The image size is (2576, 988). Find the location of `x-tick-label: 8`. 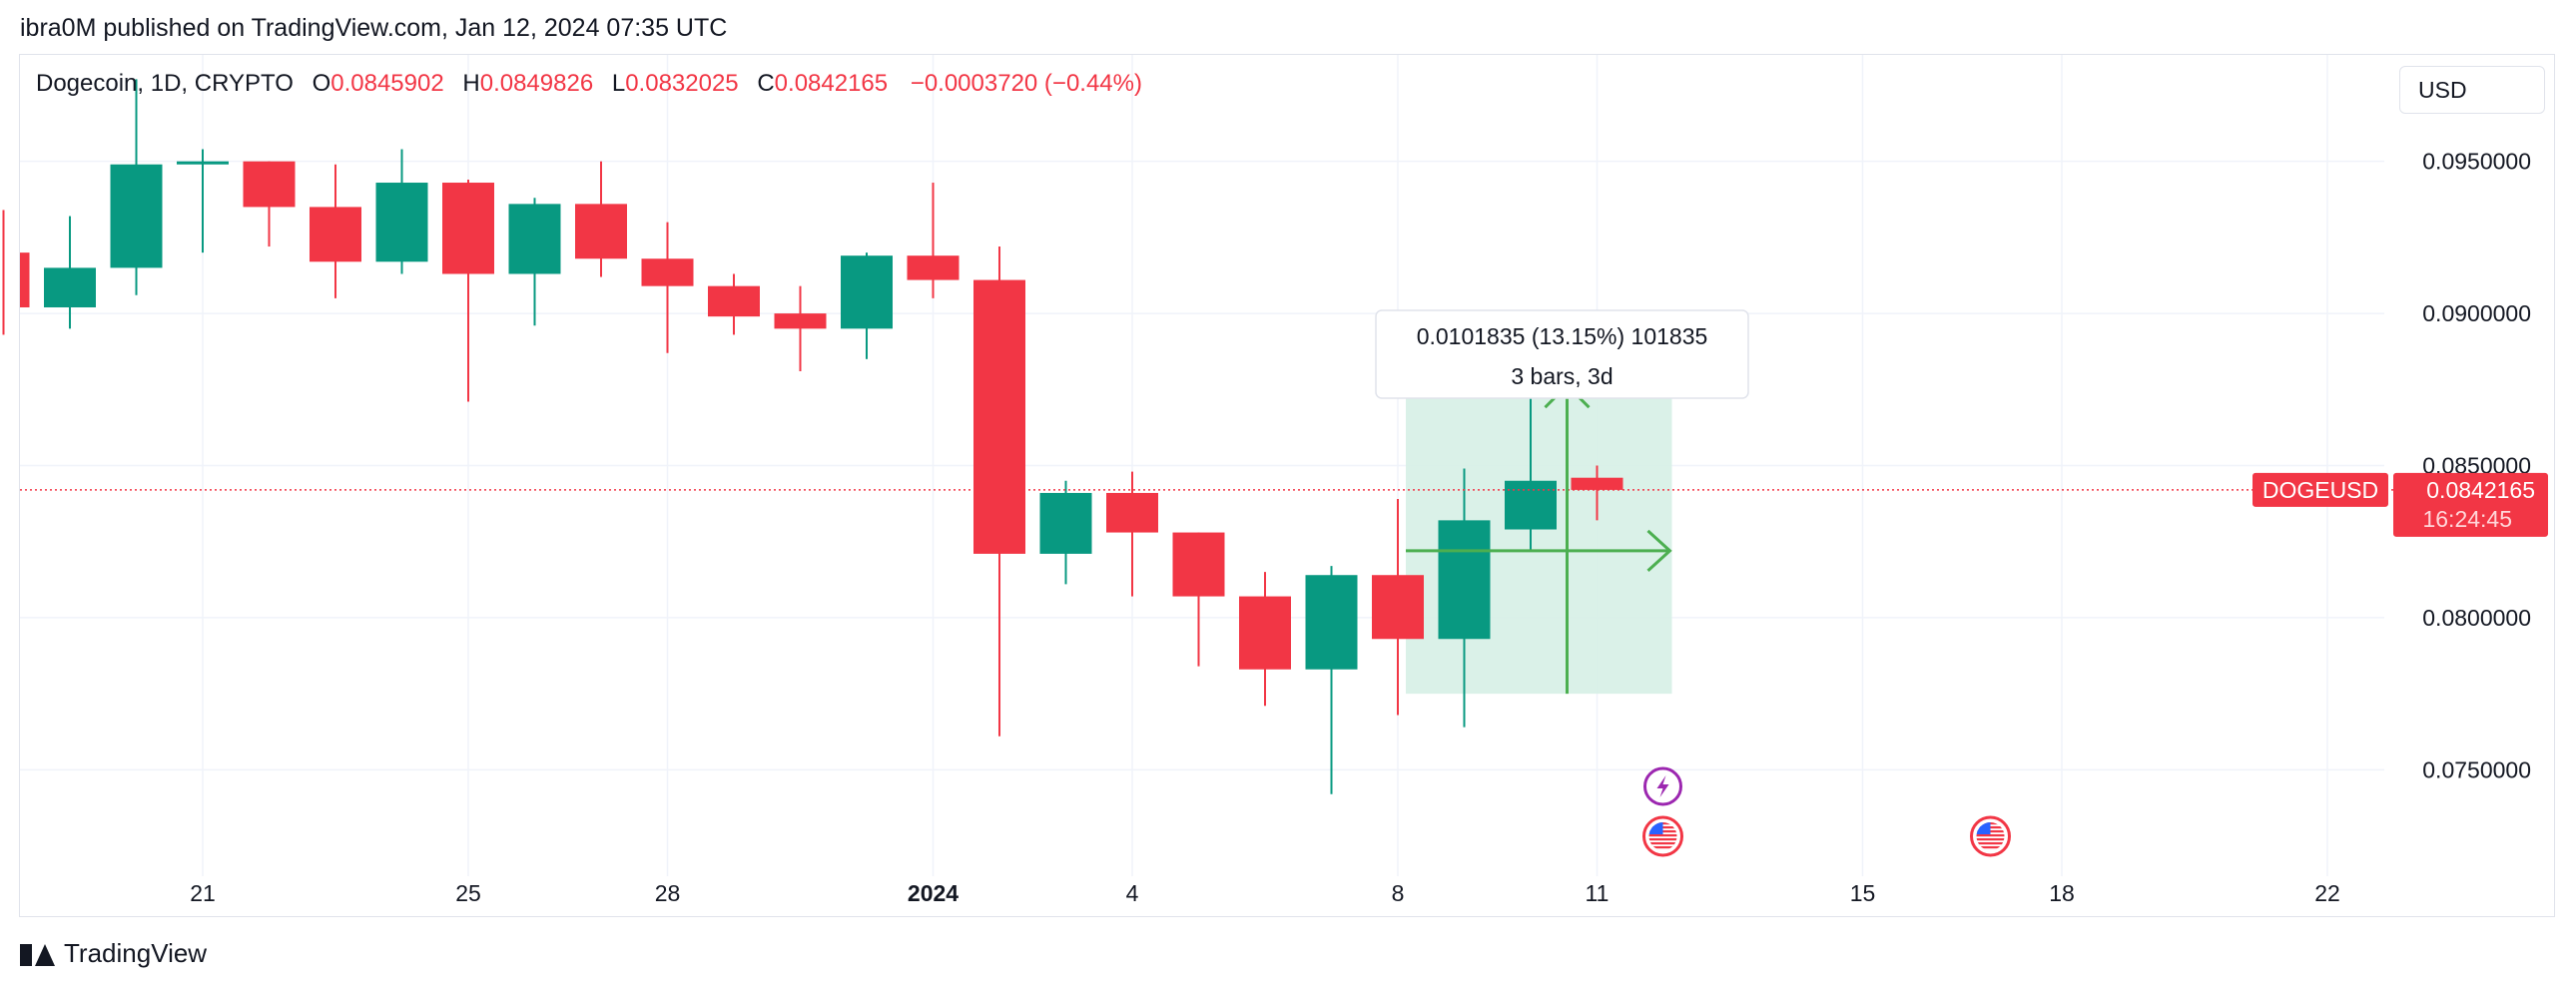

x-tick-label: 8 is located at coordinates (1398, 893).